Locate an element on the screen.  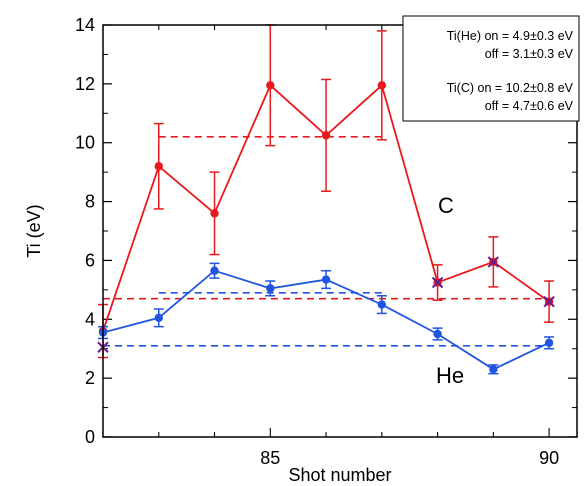
series-label-c: C is located at coordinates (446, 205).